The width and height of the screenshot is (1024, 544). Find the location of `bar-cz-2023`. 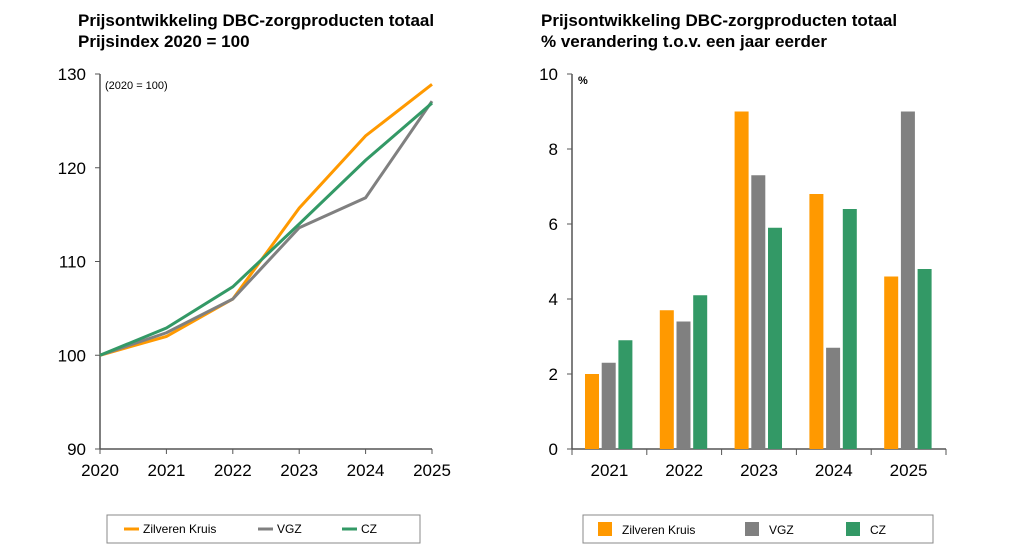

bar-cz-2023 is located at coordinates (775, 338).